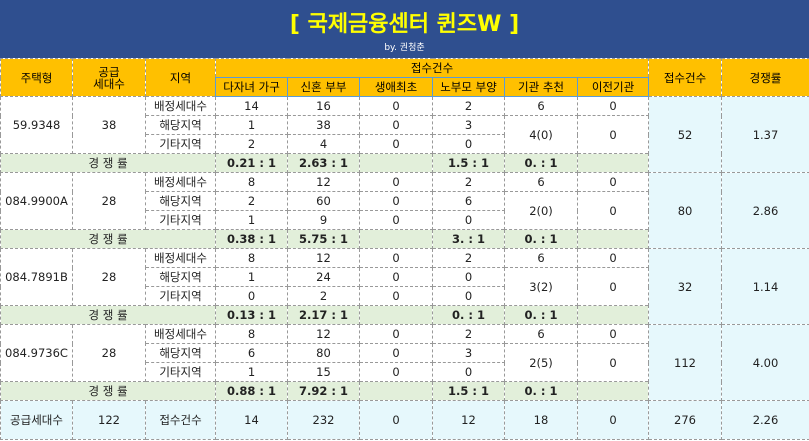 The image size is (809, 441). Describe the element at coordinates (323, 391) in the screenshot. I see `comp-value: 7.92 : 1` at that location.